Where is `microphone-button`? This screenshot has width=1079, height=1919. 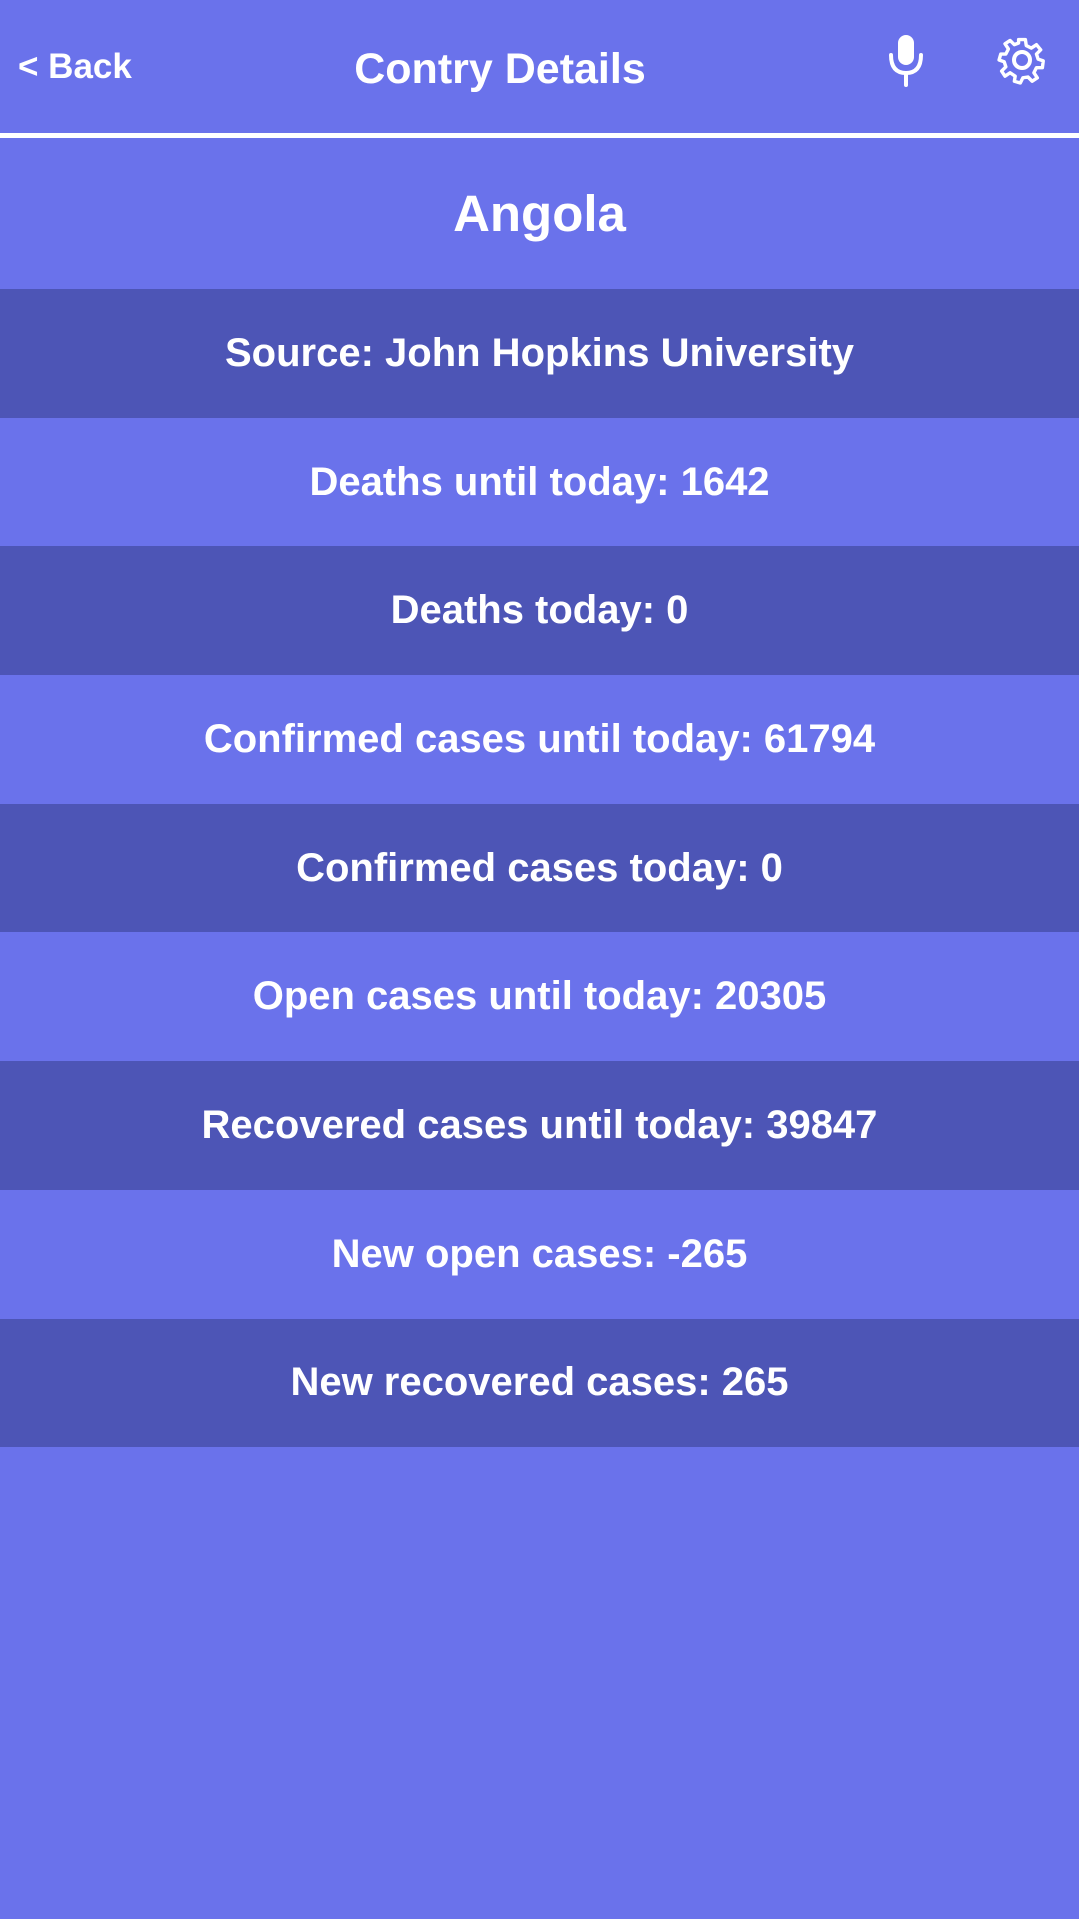 microphone-button is located at coordinates (906, 60).